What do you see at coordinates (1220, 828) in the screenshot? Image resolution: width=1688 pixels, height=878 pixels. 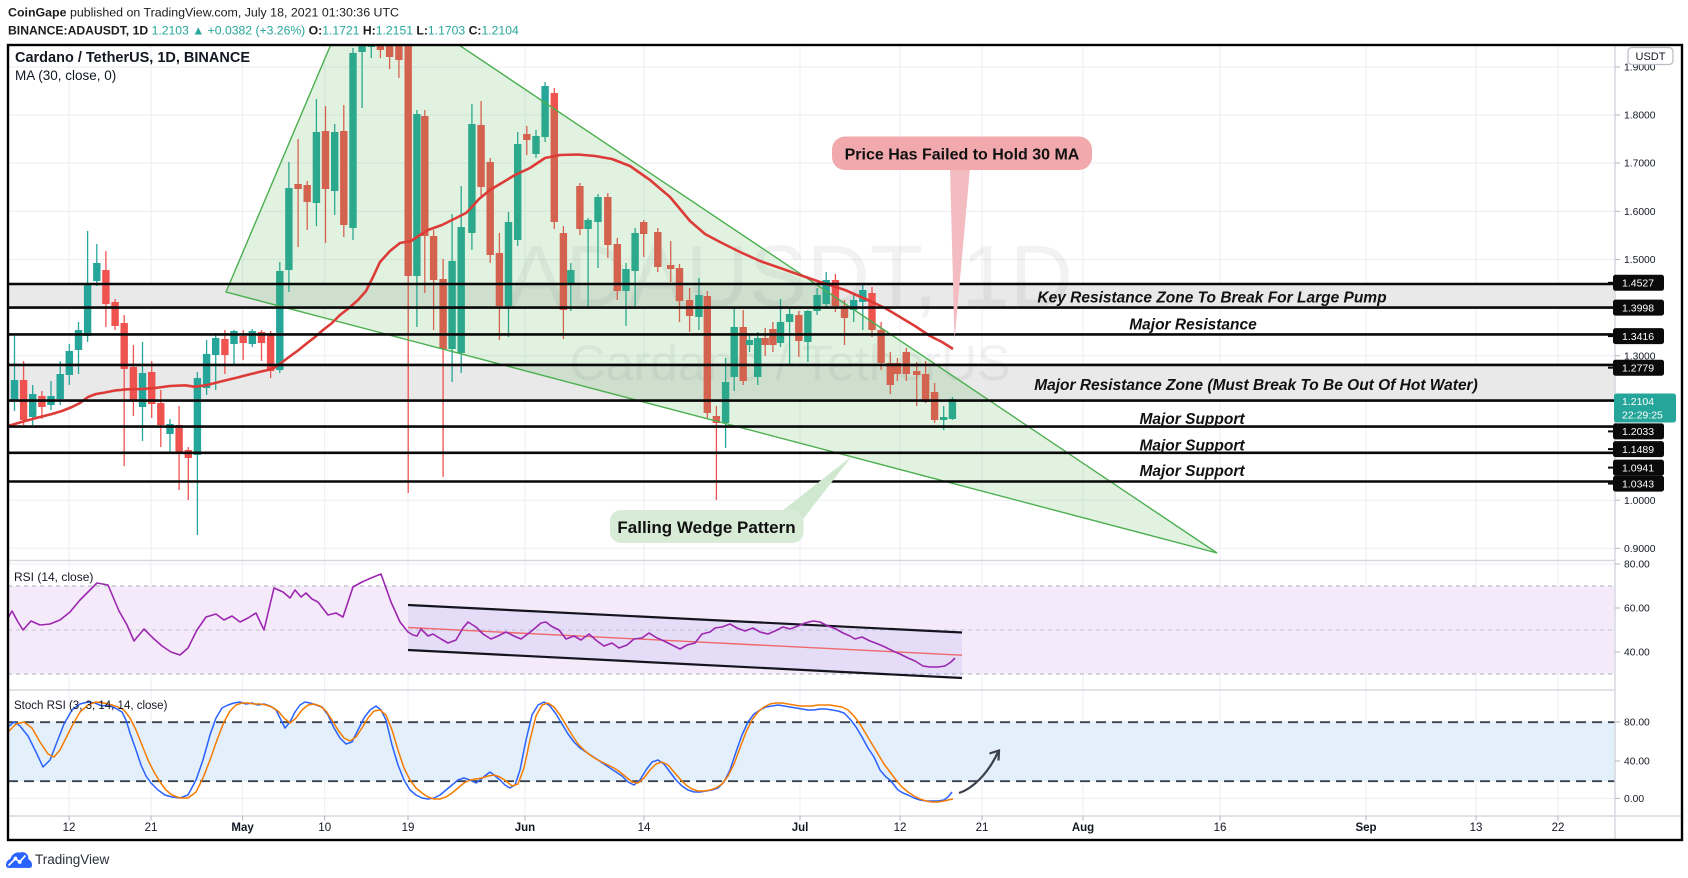 I see `svg-text: 16` at bounding box center [1220, 828].